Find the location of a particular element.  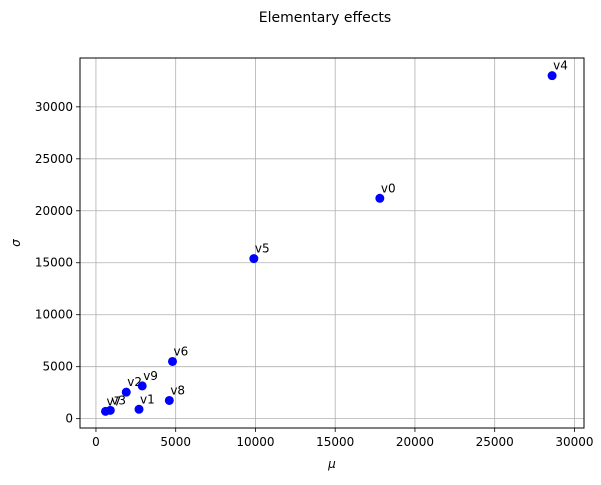

y-tick-label: 5000 is located at coordinates (57, 367).